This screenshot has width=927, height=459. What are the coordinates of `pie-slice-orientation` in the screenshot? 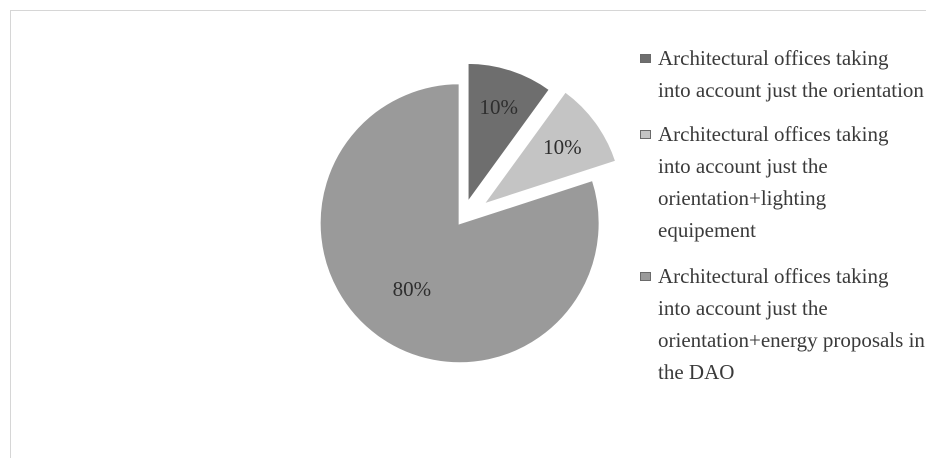 It's located at (509, 133).